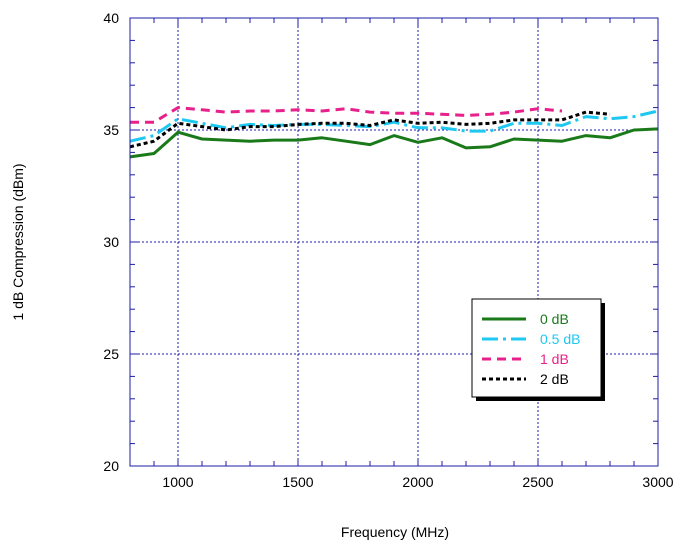 Image resolution: width=681 pixels, height=542 pixels. What do you see at coordinates (111, 18) in the screenshot?
I see `y-tick-label: 40` at bounding box center [111, 18].